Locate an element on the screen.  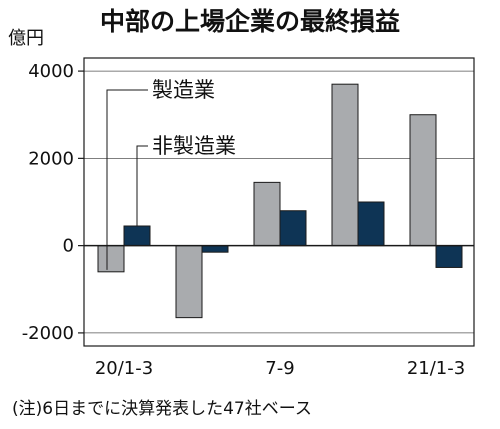
legend-leader-manufacturing is located at coordinates (127, 179).